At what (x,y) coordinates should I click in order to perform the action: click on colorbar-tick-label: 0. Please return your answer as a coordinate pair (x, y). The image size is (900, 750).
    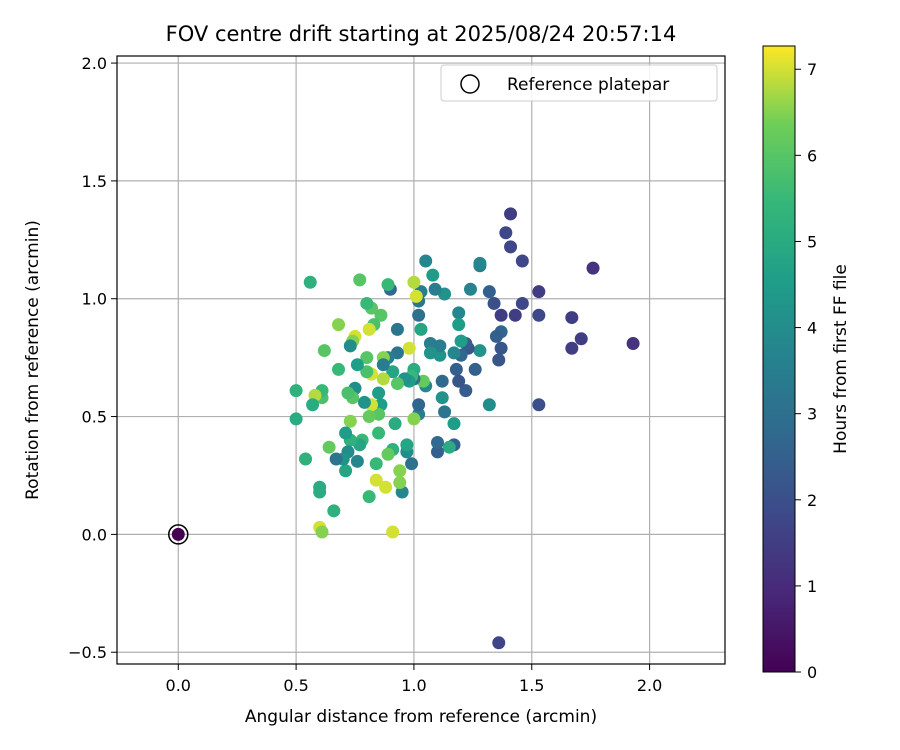
    Looking at the image, I should click on (812, 672).